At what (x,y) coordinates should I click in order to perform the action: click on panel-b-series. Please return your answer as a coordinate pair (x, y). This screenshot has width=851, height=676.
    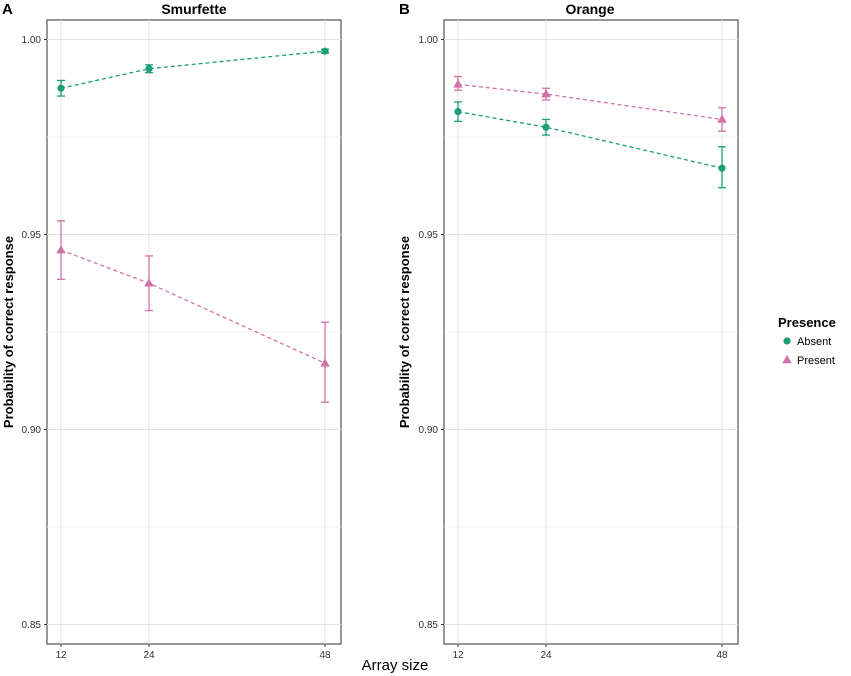
    Looking at the image, I should click on (590, 132).